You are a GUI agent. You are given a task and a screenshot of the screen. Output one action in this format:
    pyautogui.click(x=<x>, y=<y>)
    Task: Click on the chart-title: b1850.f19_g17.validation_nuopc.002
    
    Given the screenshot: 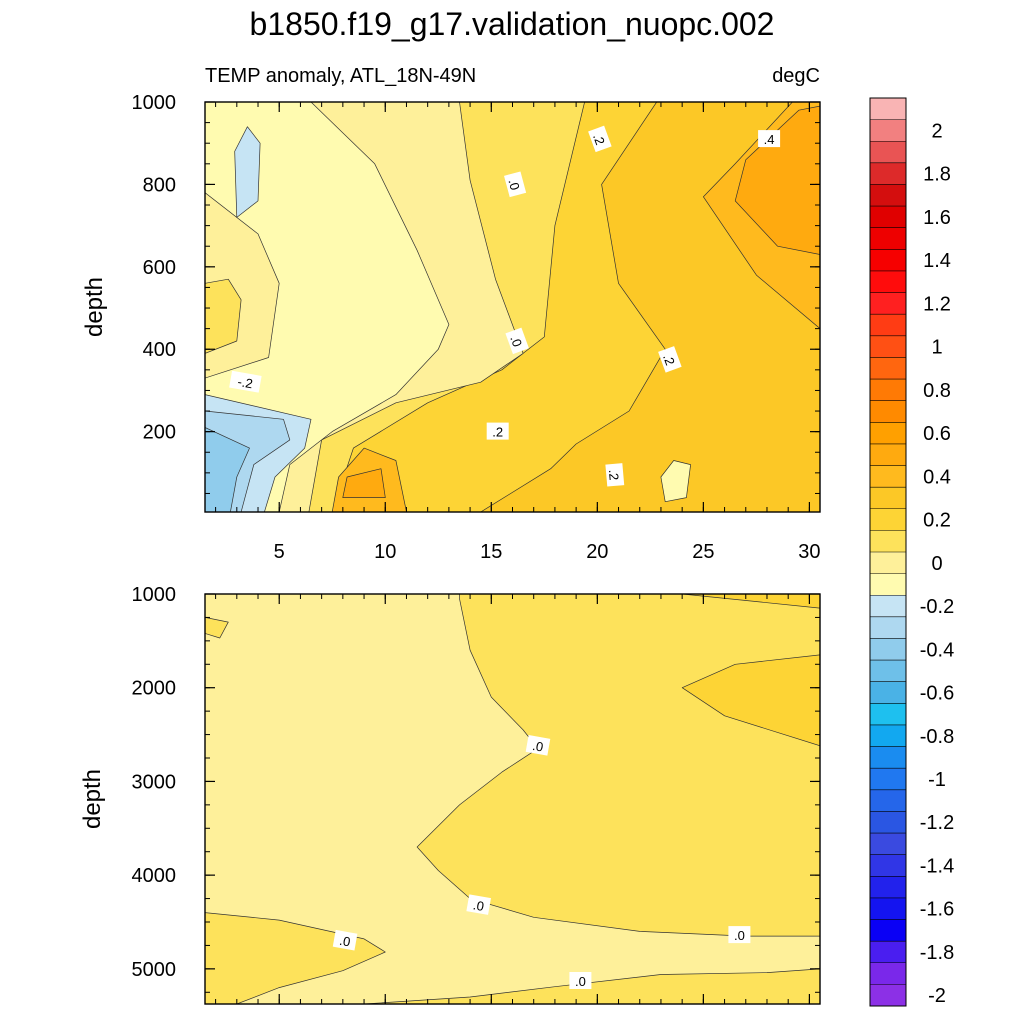 What is the action you would take?
    pyautogui.click(x=512, y=24)
    